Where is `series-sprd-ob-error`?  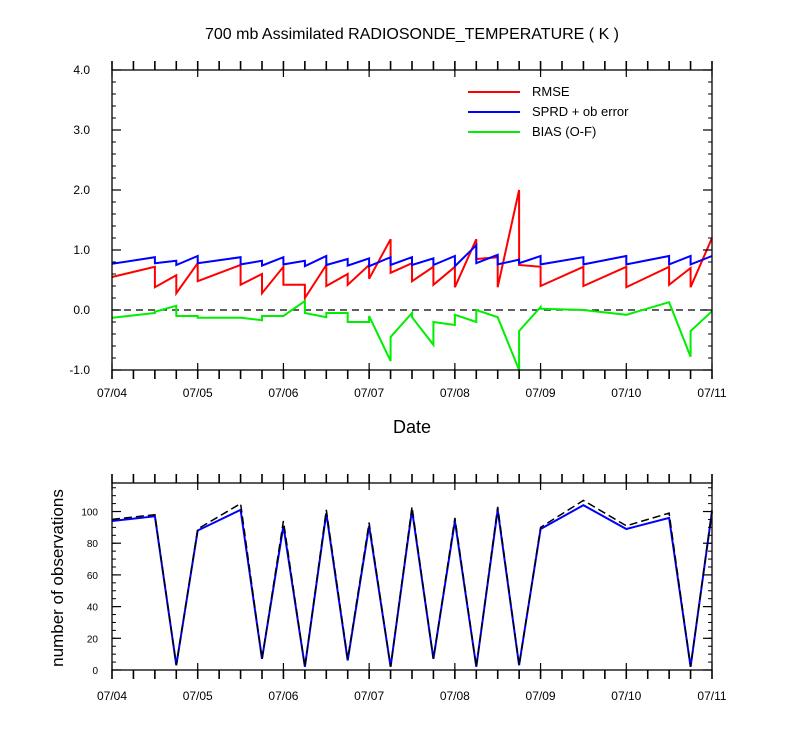
series-sprd-ob-error is located at coordinates (412, 255).